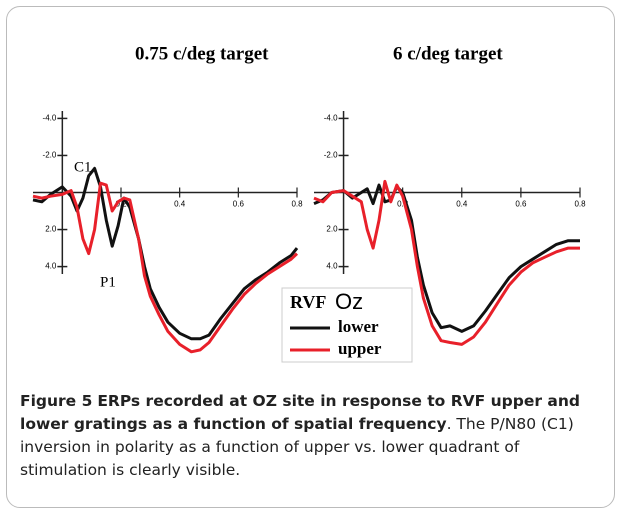 The height and width of the screenshot is (518, 623). I want to click on legend-entry: lower, so click(358, 326).